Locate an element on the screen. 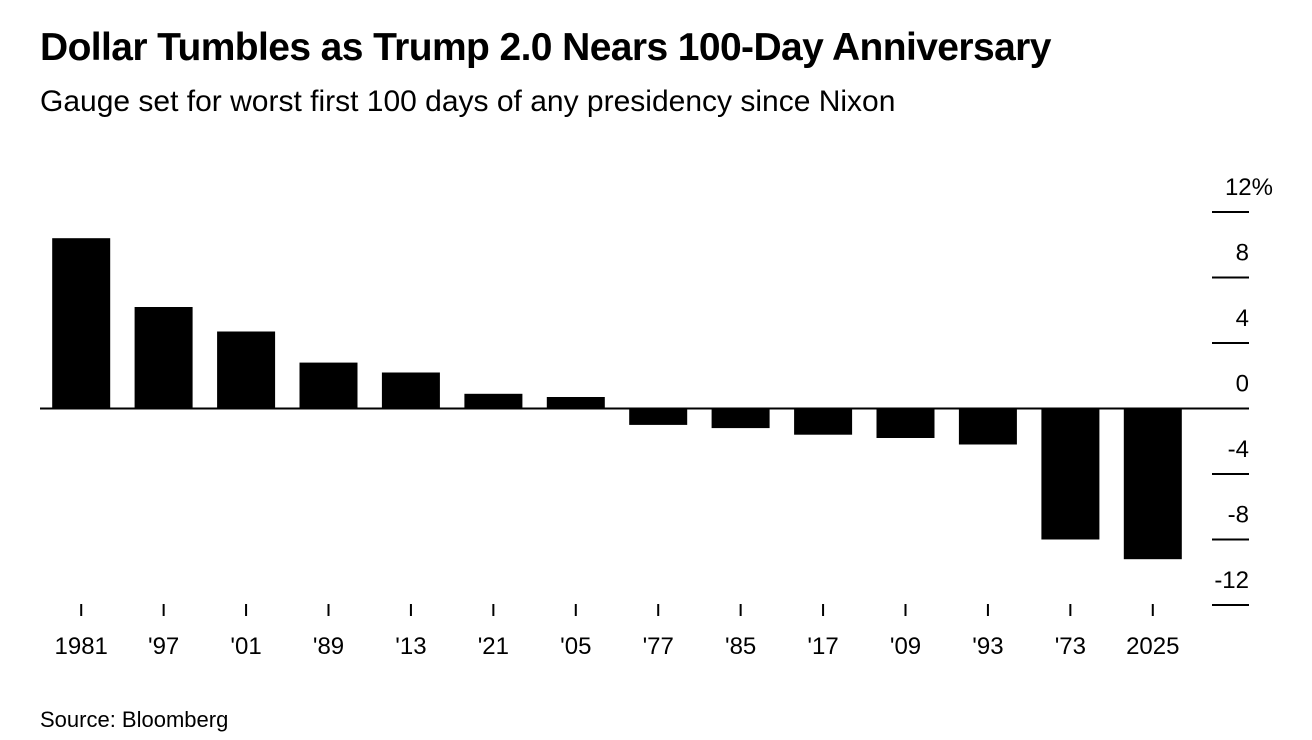 The width and height of the screenshot is (1312, 740). x-tick-label: '89 is located at coordinates (328, 646).